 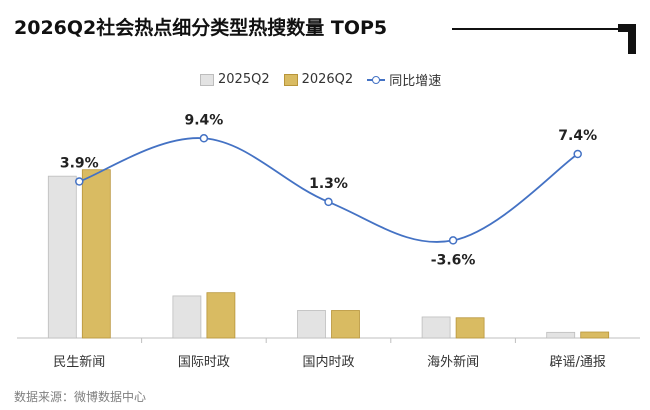 What do you see at coordinates (79, 164) in the screenshot?
I see `growth-label-0: 3.9%` at bounding box center [79, 164].